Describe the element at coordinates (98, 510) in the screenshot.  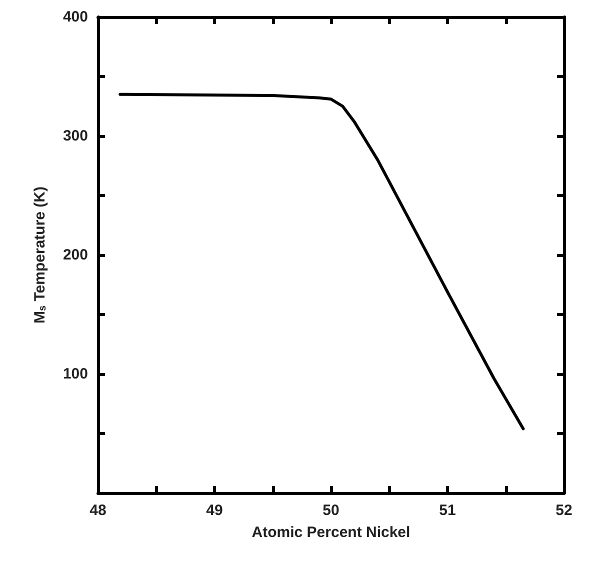
I see `x-tick-label: 48` at that location.